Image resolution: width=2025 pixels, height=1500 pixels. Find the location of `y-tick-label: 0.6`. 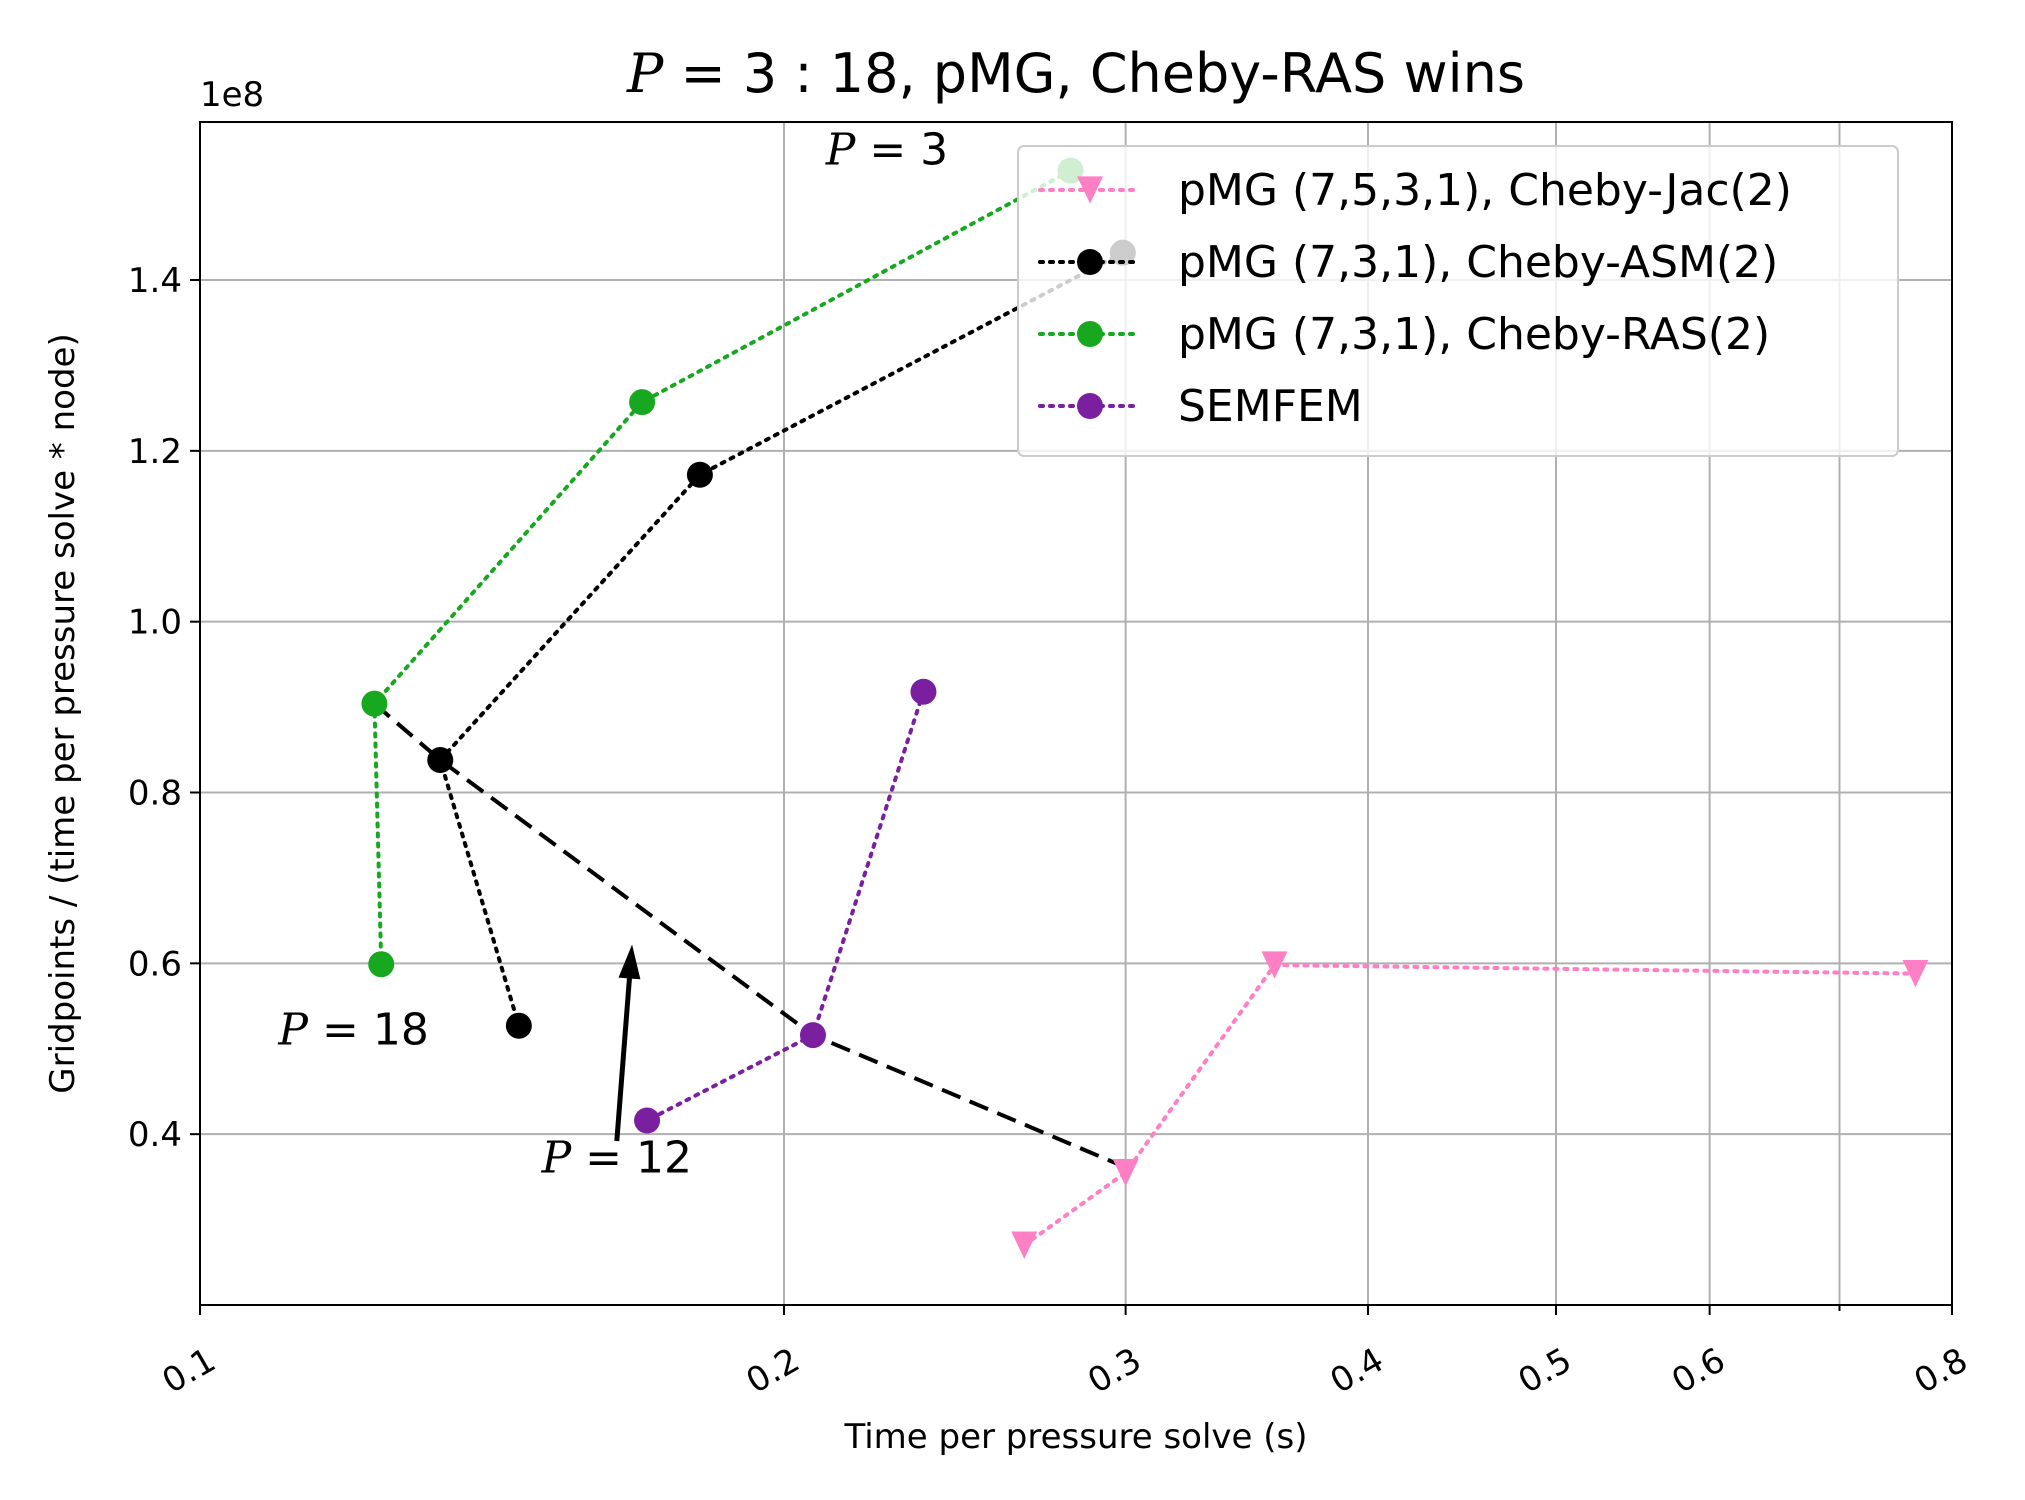

y-tick-label: 0.6 is located at coordinates (155, 964).